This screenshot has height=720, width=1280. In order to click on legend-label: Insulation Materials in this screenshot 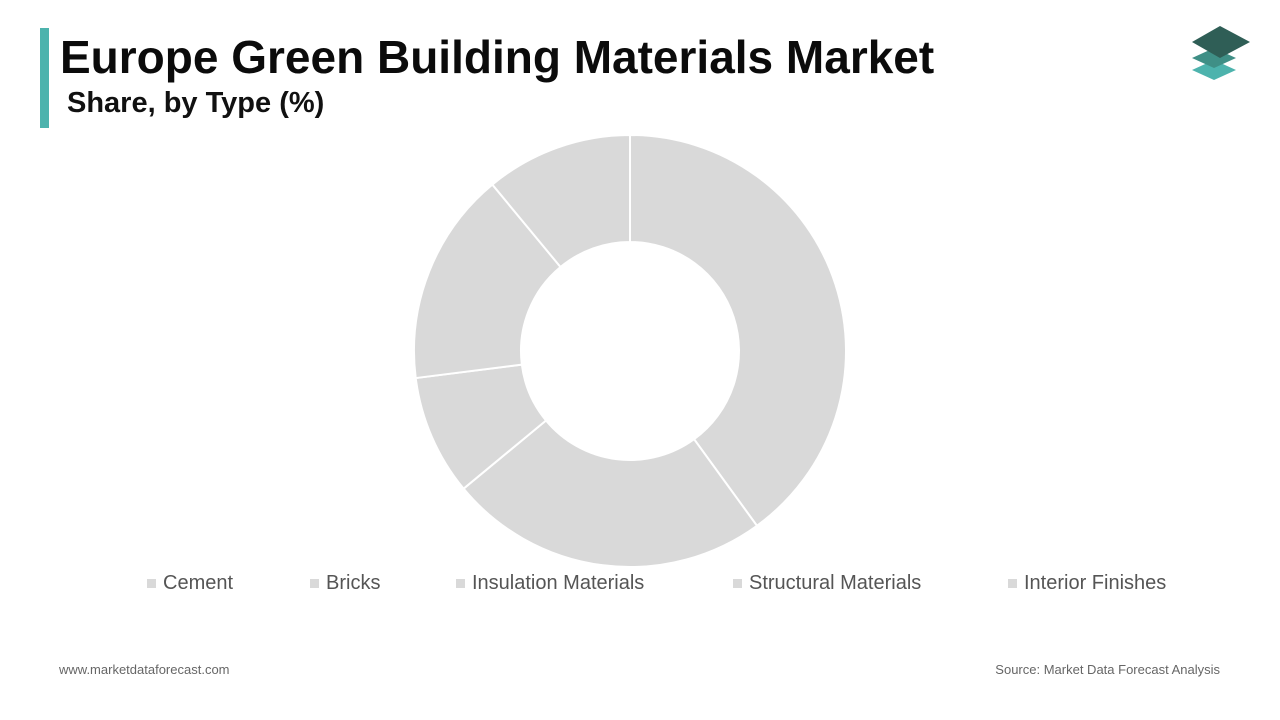, I will do `click(558, 582)`.